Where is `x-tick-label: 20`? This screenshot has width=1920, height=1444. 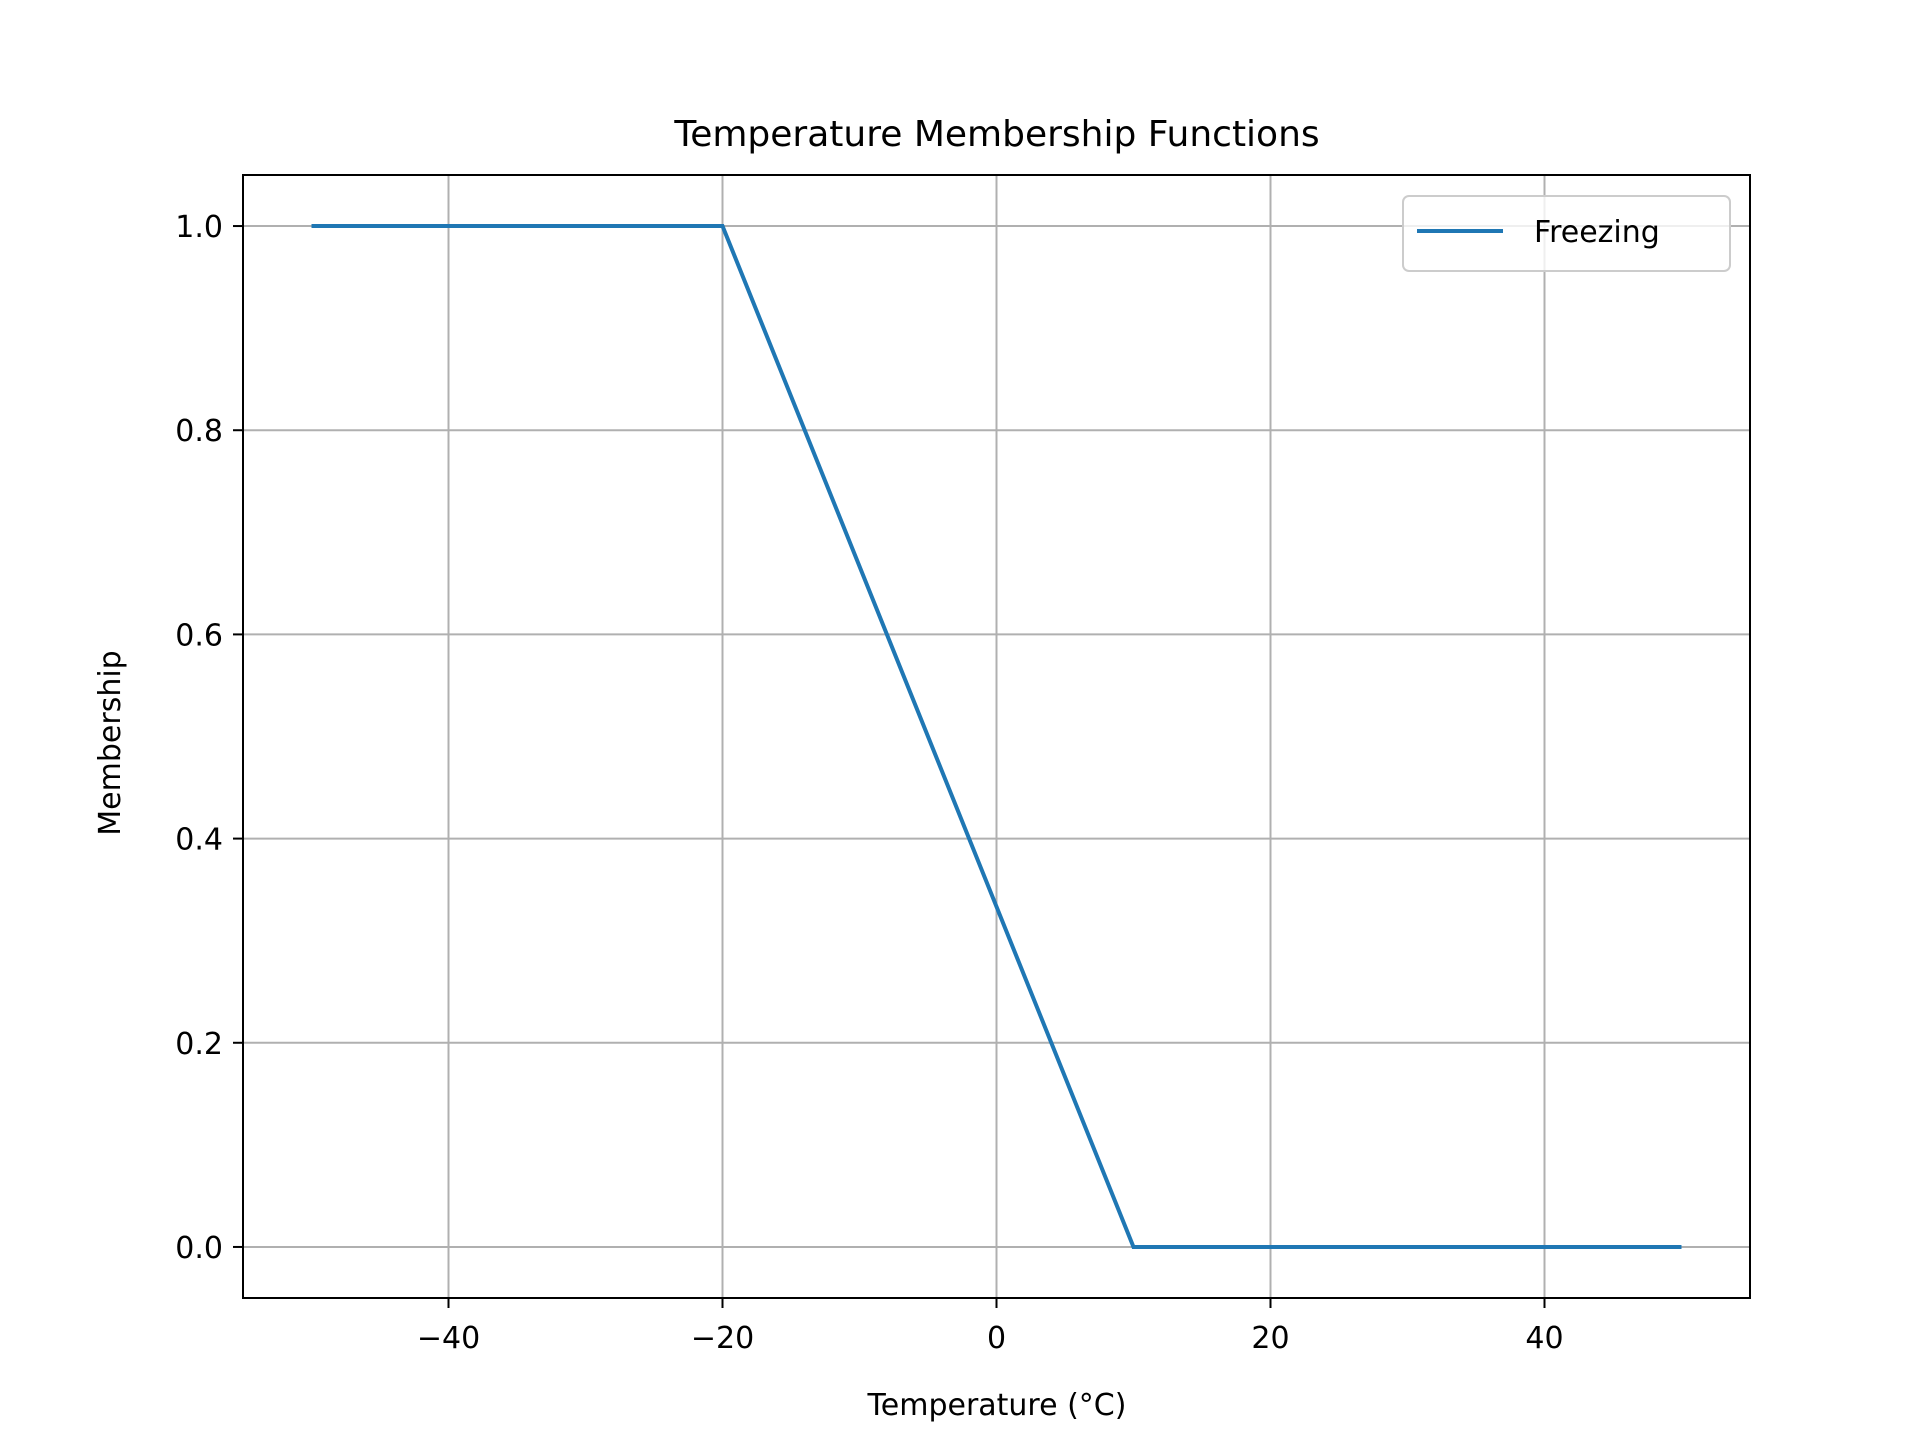
x-tick-label: 20 is located at coordinates (1270, 1338).